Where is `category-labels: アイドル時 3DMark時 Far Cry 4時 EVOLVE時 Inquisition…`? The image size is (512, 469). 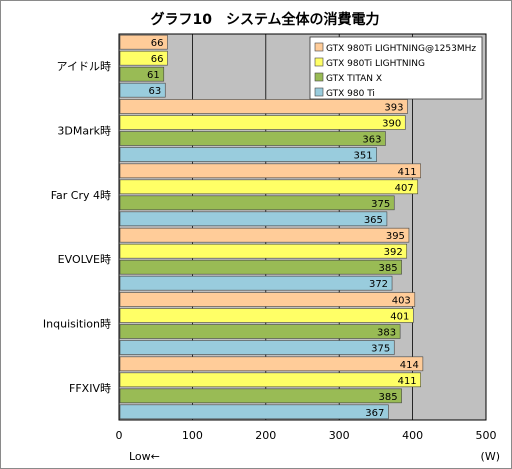
category-labels: アイドル時 3DMark時 Far Cry 4時 EVOLVE時 Inquisition… is located at coordinates (77, 227).